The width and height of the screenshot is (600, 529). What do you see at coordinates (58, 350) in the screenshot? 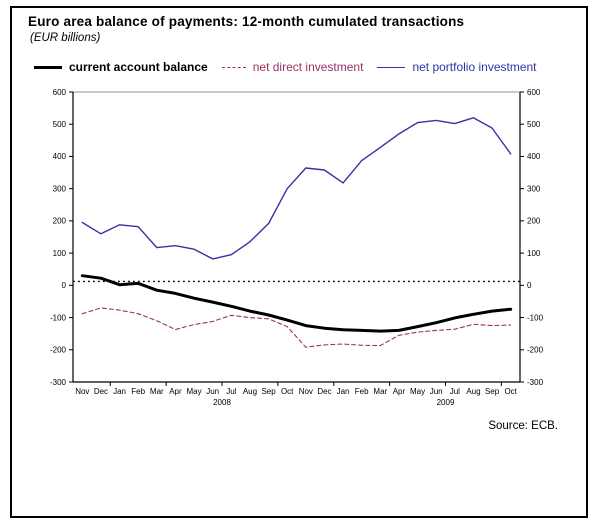
I see `y-axis-label-left: -200` at bounding box center [58, 350].